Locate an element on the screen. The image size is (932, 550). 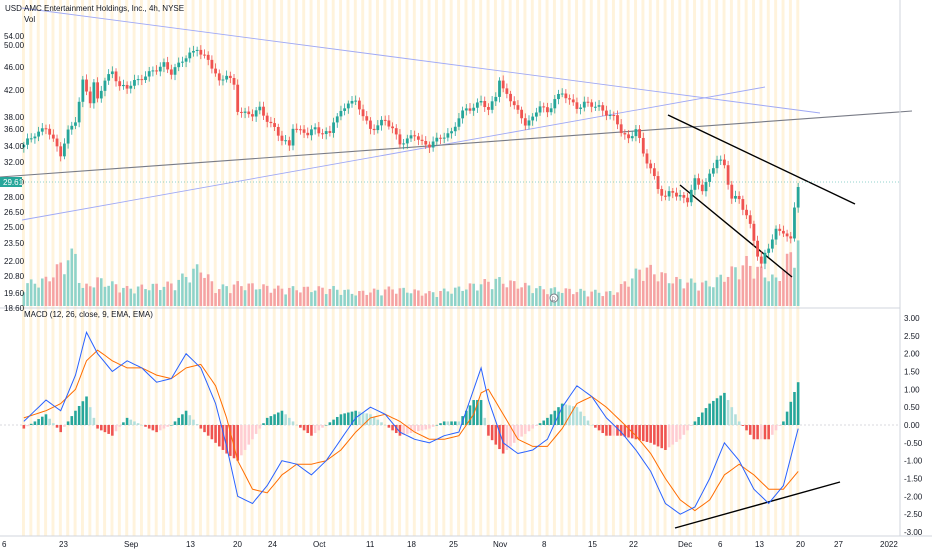
dividend-marker-icon: D is located at coordinates (554, 298).